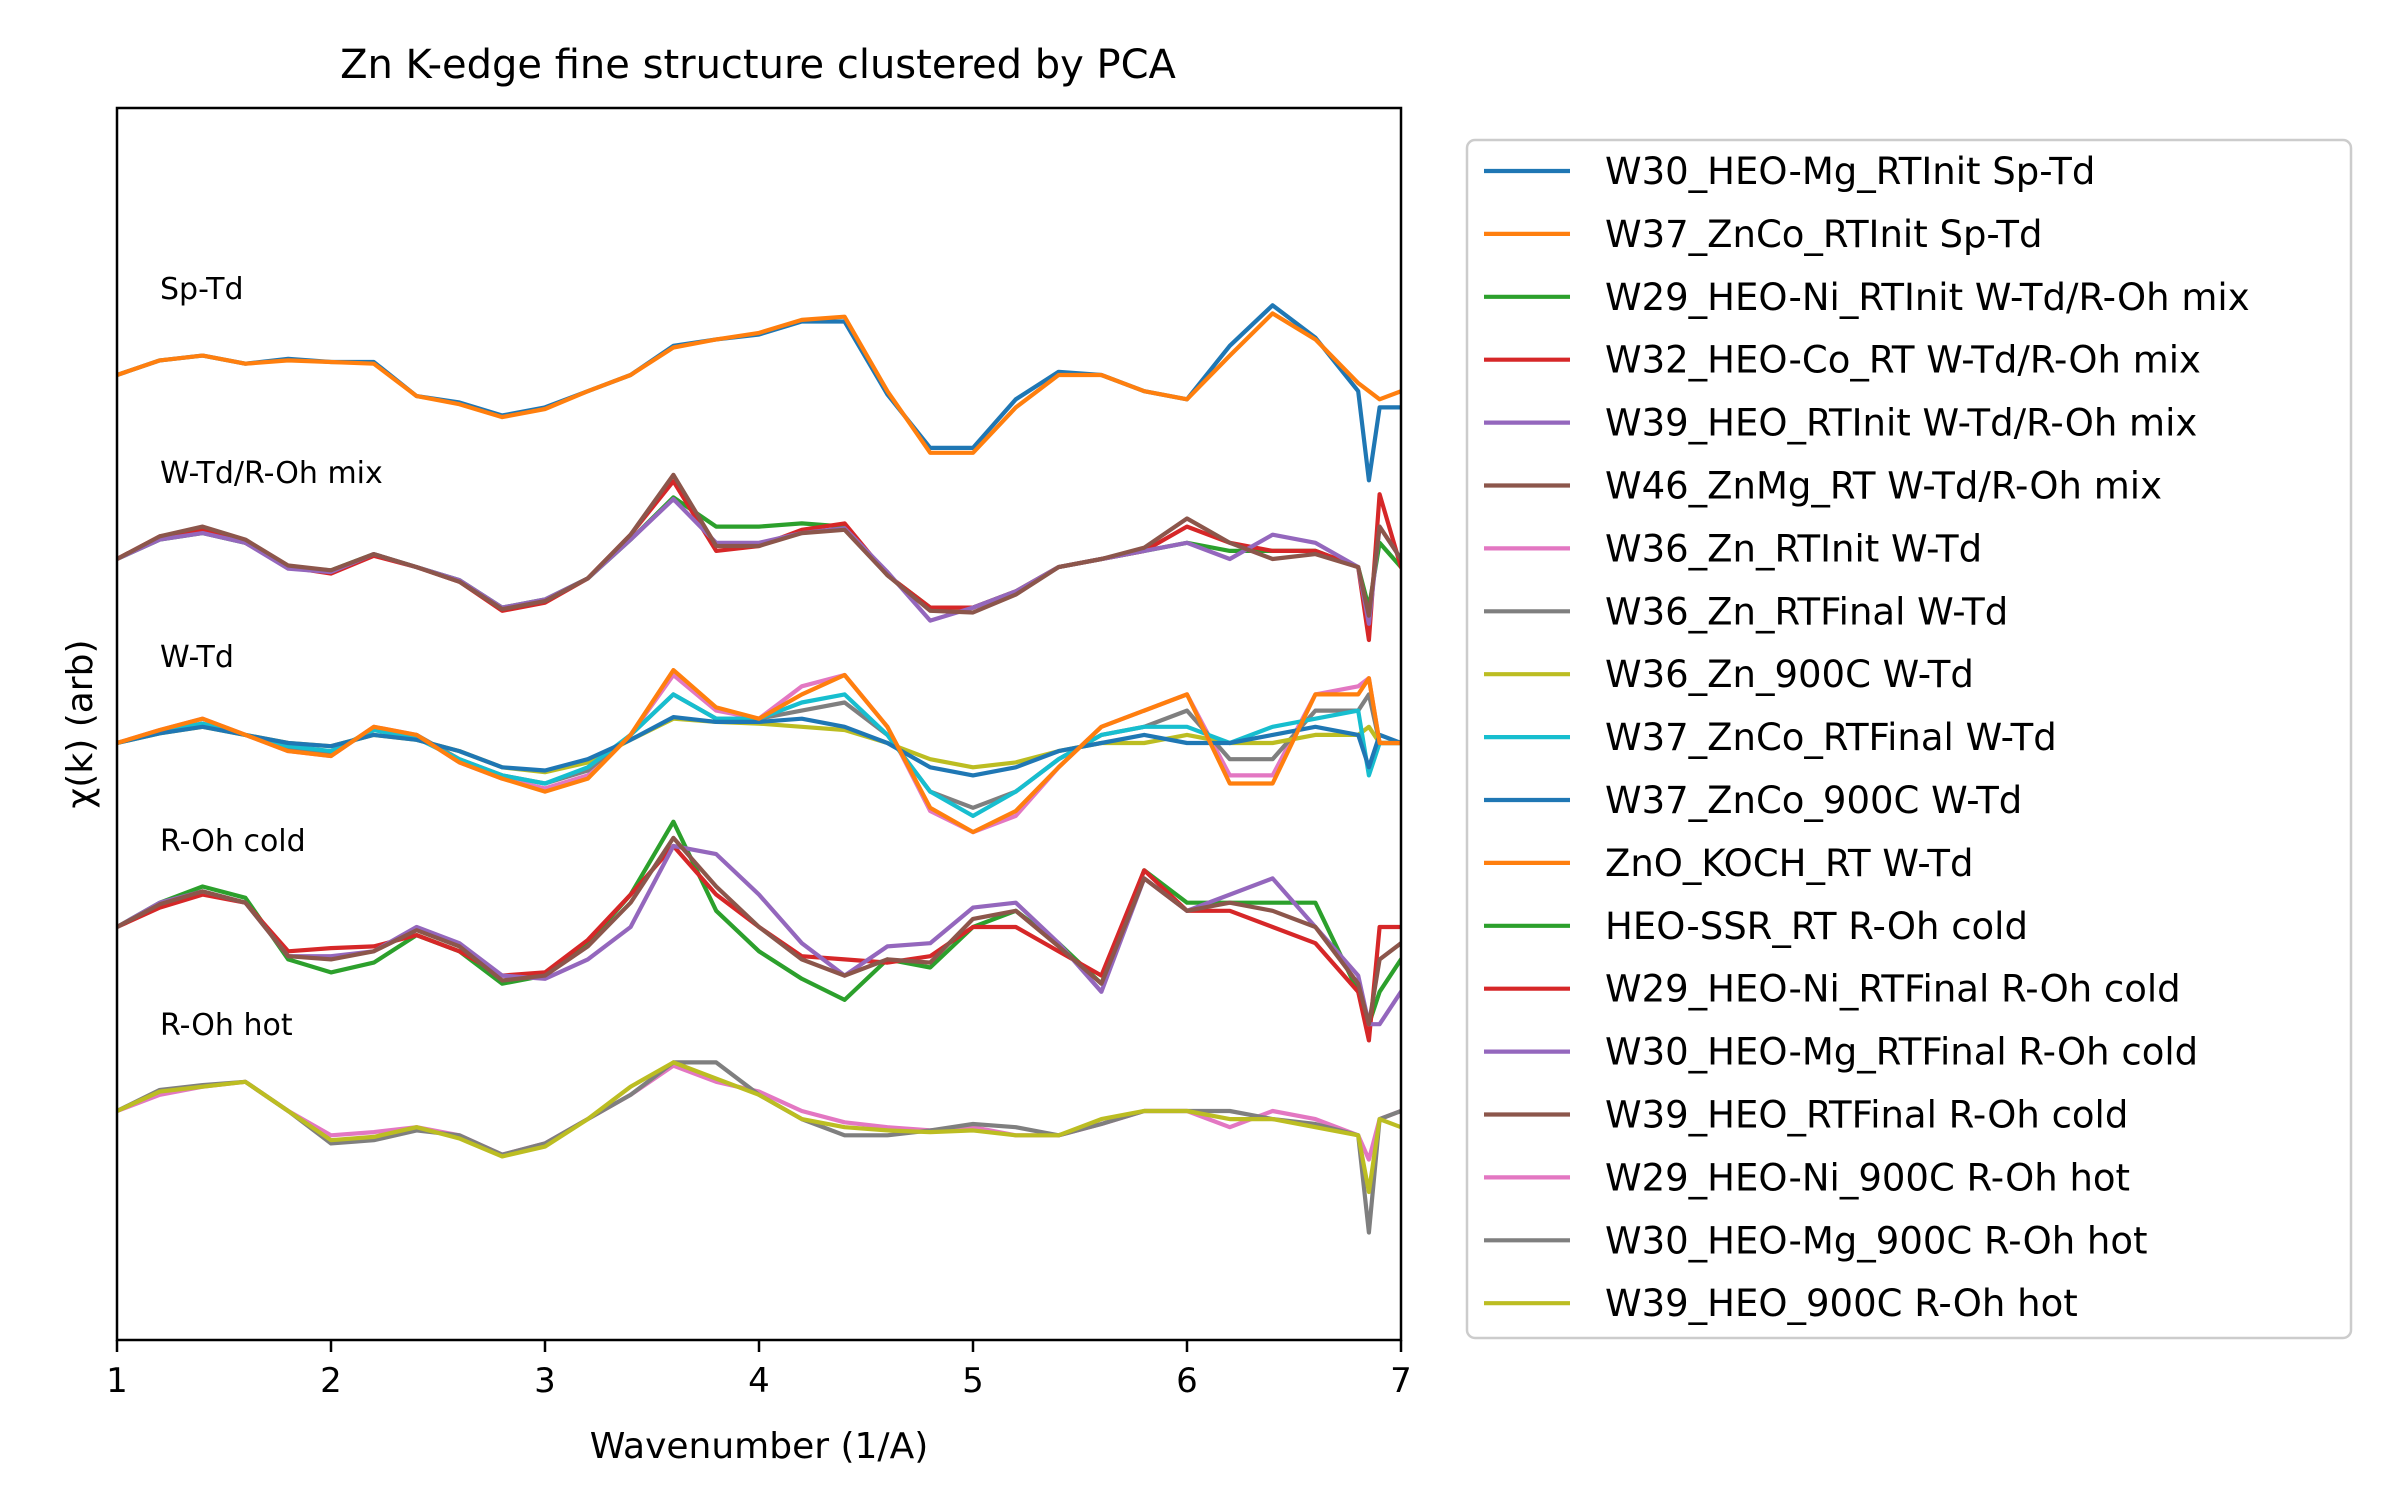 The width and height of the screenshot is (2400, 1504). Describe the element at coordinates (1876, 1240) in the screenshot. I see `legend-entry: W30_HEO-Mg_900C R-Oh hot` at that location.